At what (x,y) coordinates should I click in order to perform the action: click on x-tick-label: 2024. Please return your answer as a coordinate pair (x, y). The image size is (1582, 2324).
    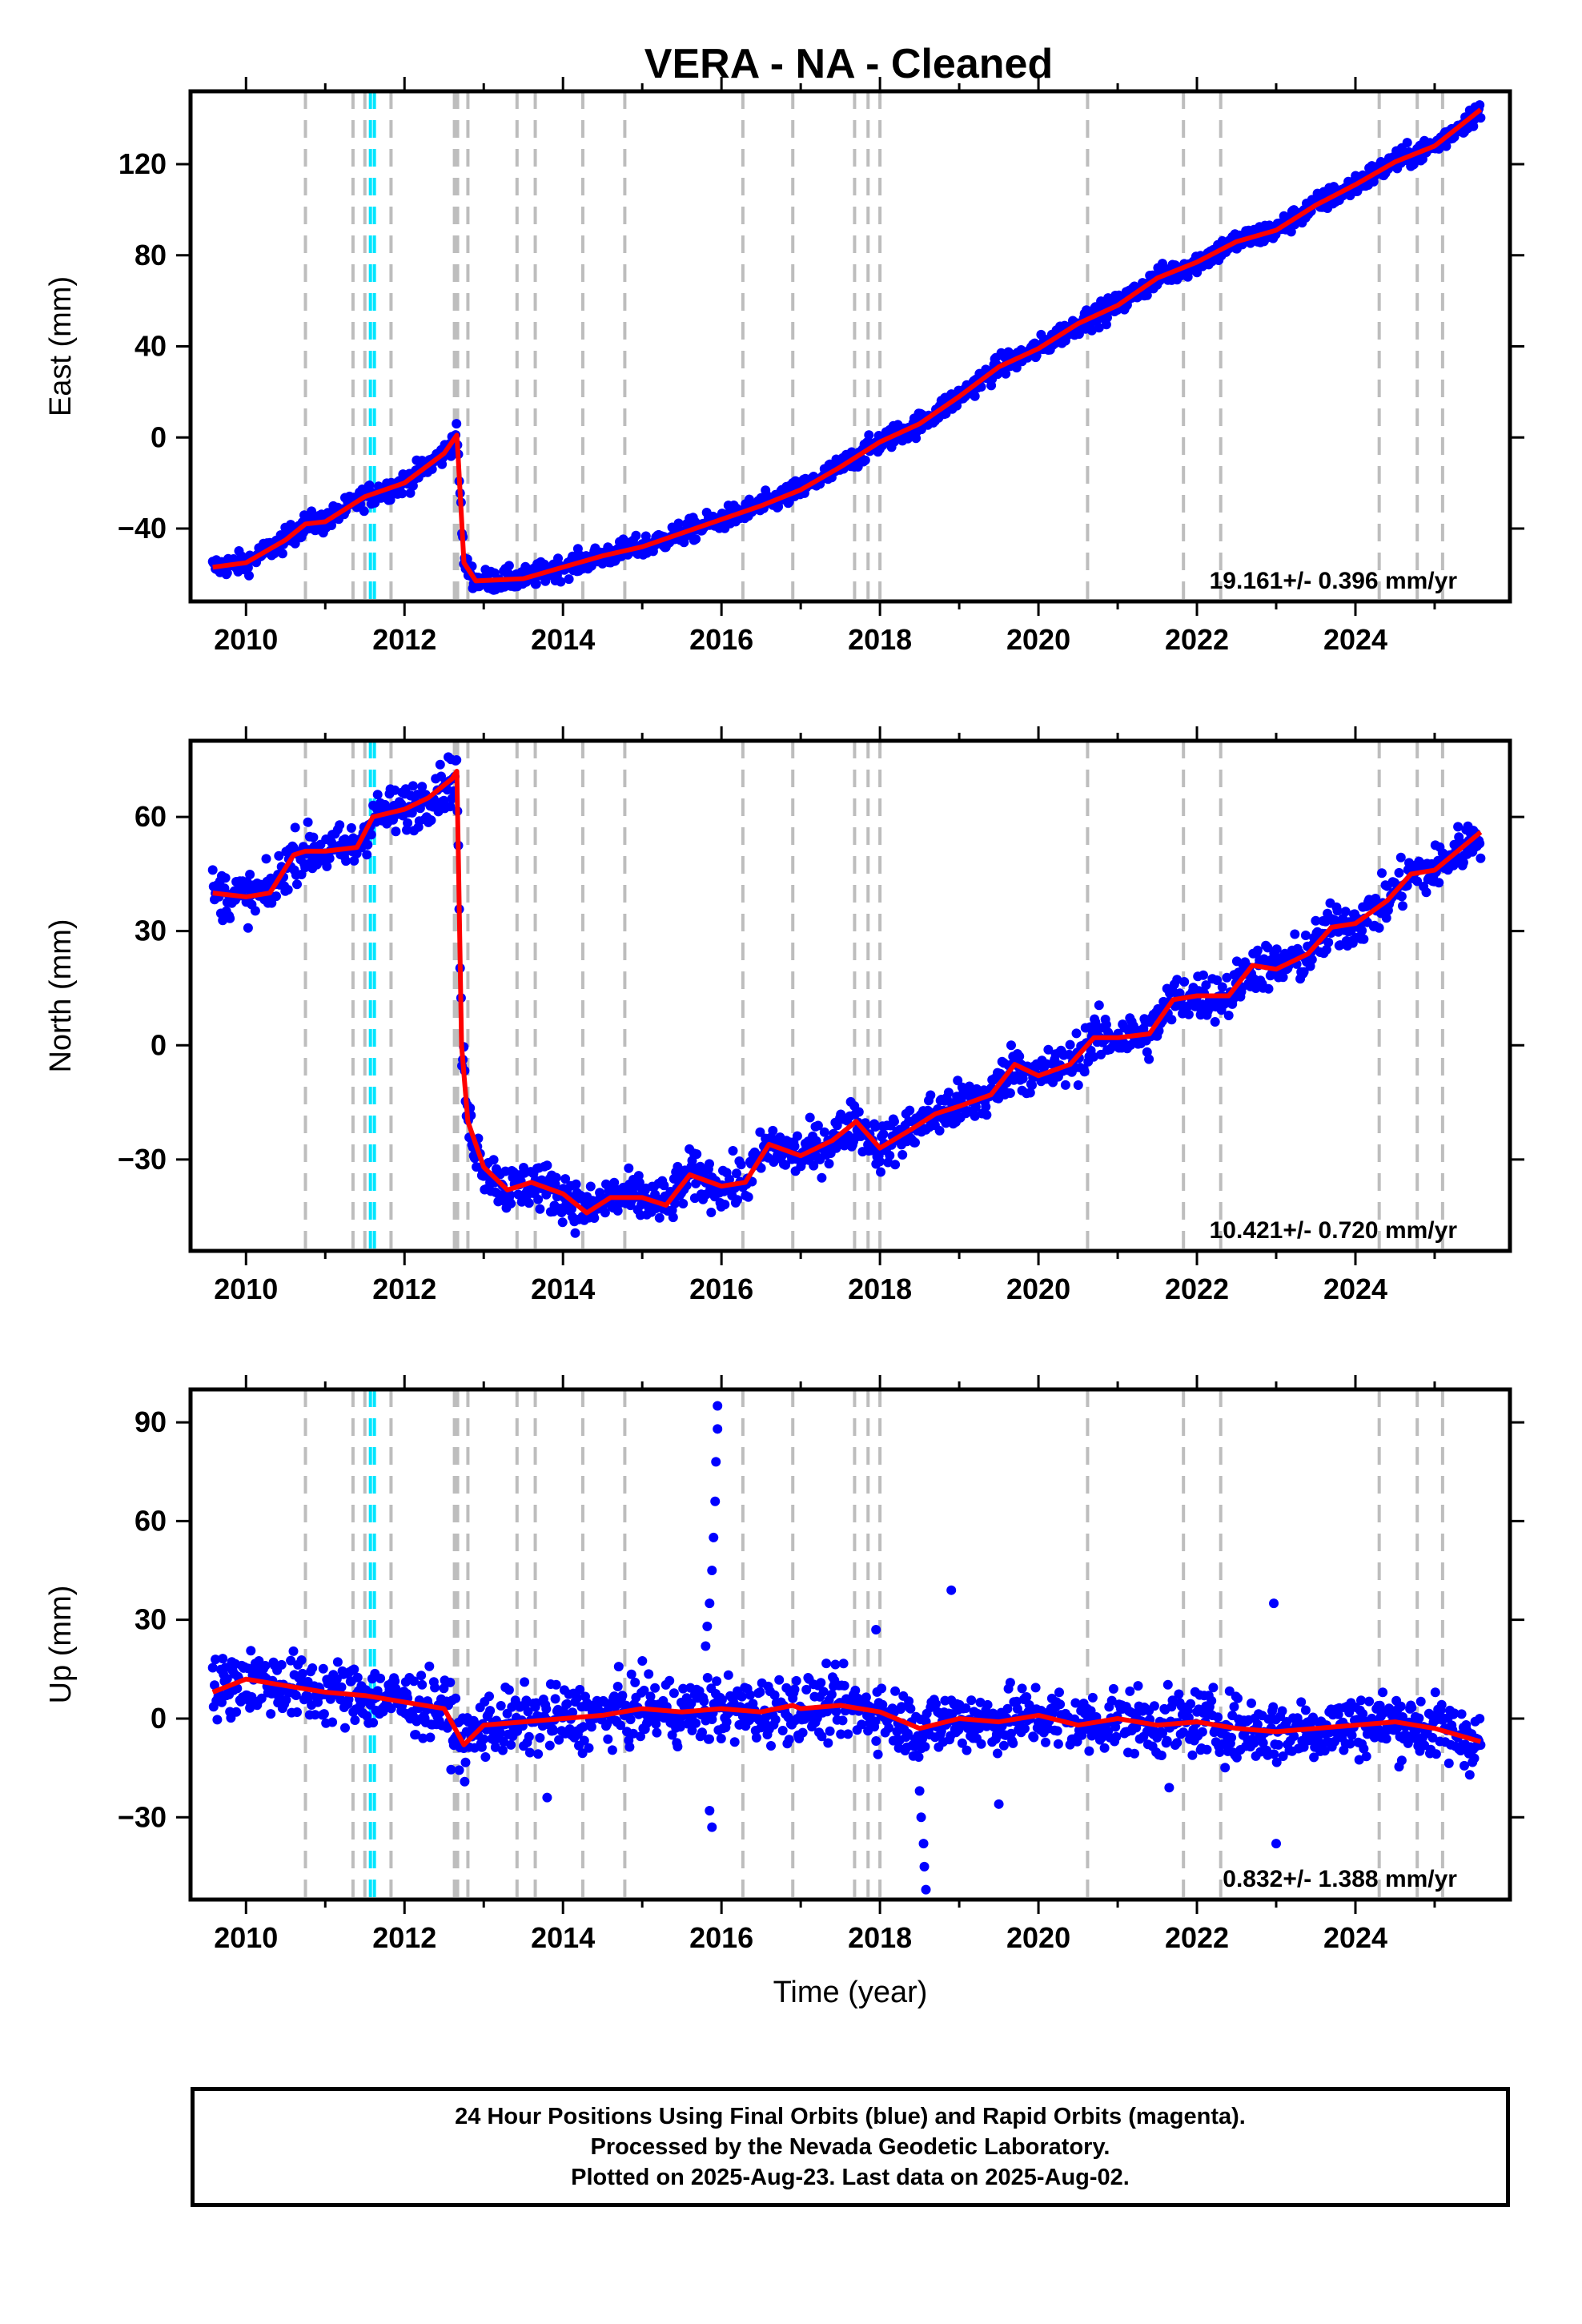
    Looking at the image, I should click on (1355, 1289).